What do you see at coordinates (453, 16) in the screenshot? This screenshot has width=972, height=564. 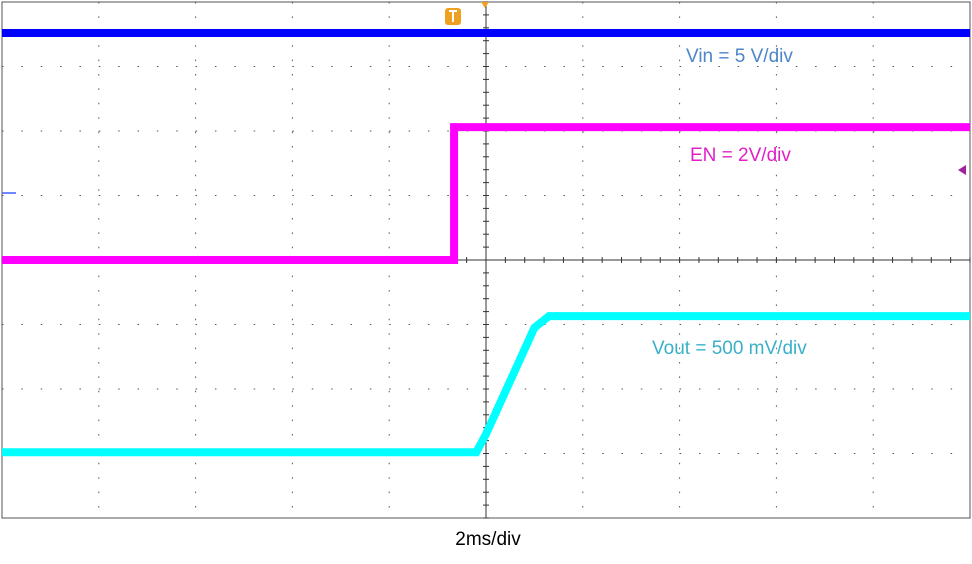 I see `trigger-icon-letter` at bounding box center [453, 16].